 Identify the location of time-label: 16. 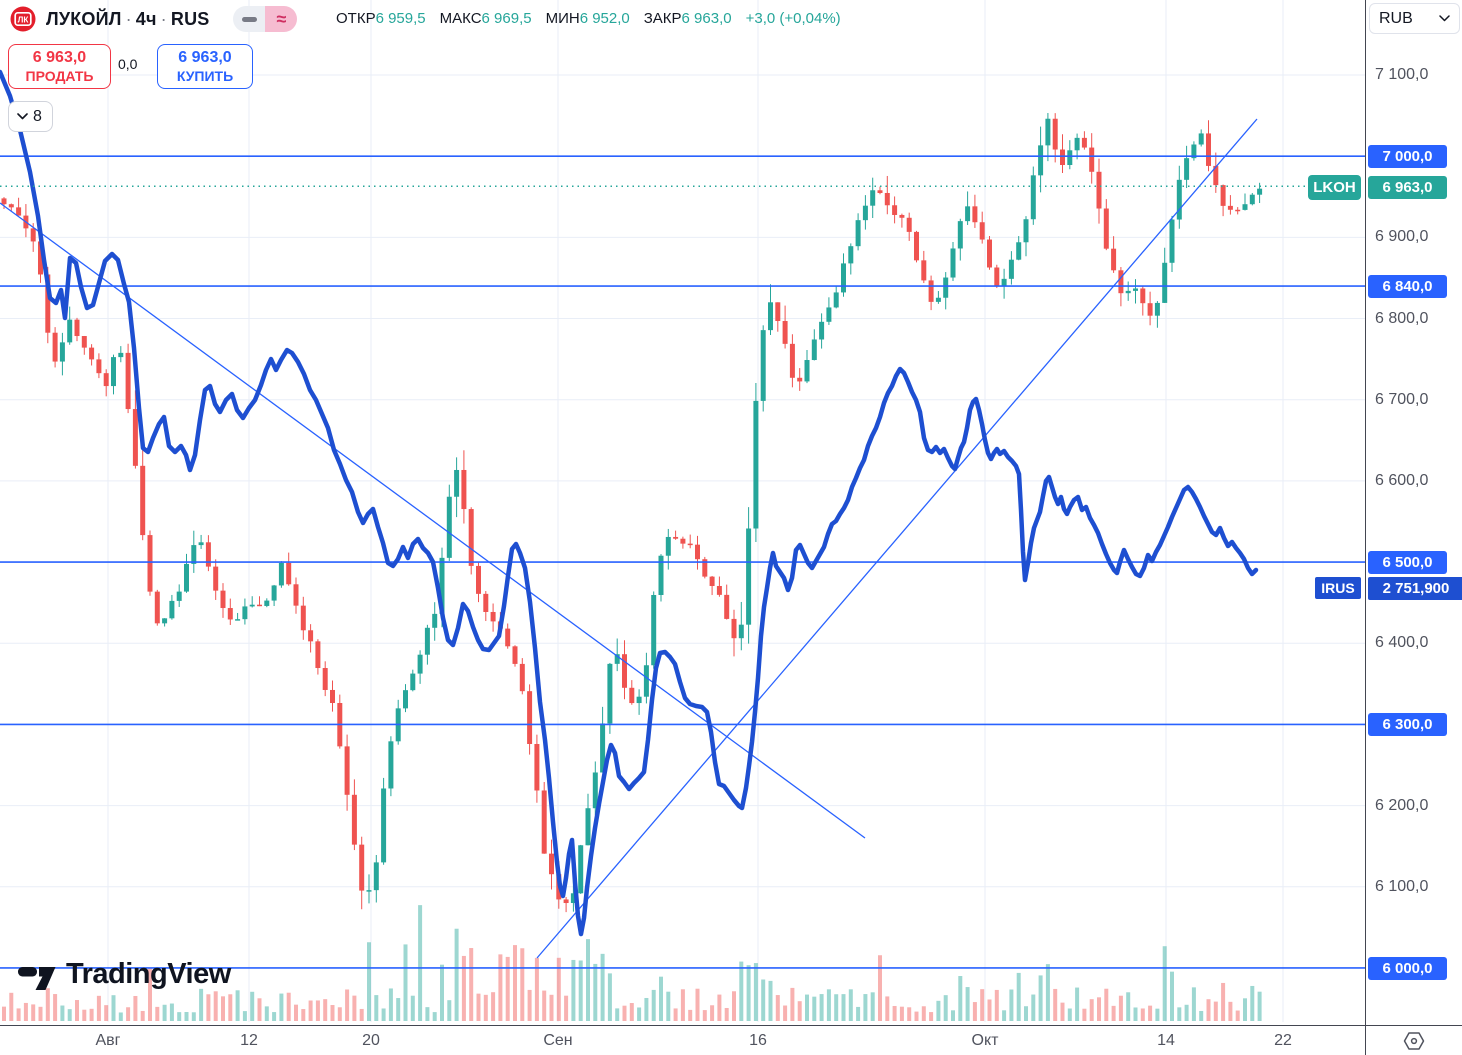
(758, 1040).